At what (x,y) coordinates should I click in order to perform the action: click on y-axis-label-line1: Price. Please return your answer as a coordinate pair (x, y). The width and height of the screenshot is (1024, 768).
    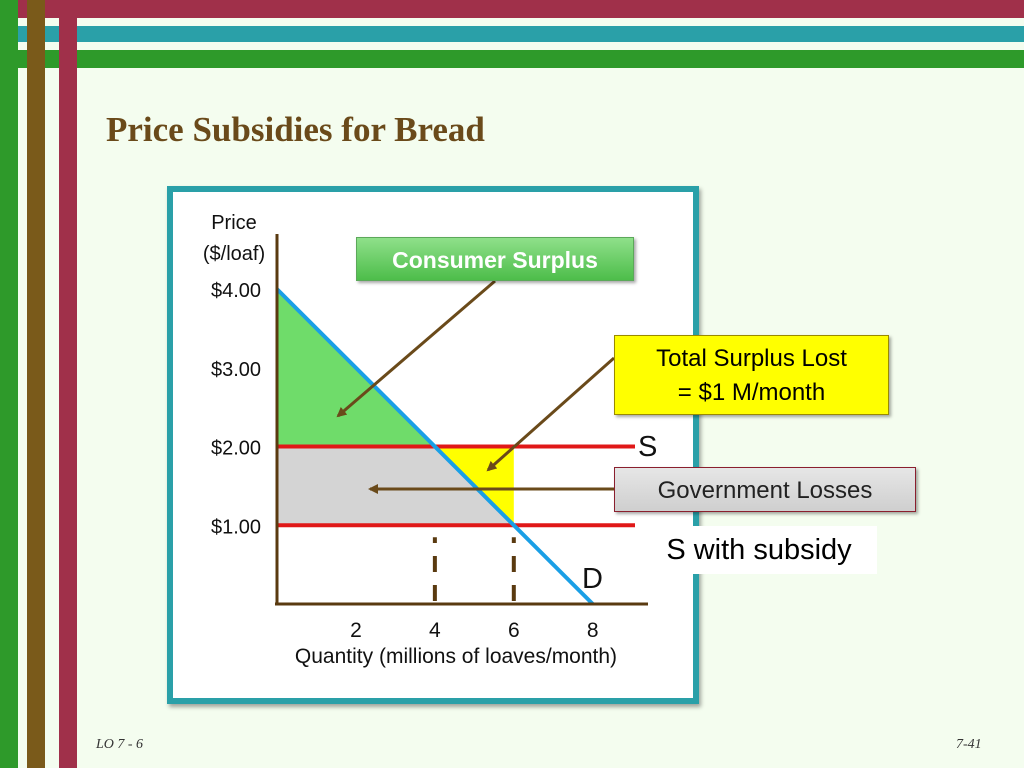
    Looking at the image, I should click on (234, 223).